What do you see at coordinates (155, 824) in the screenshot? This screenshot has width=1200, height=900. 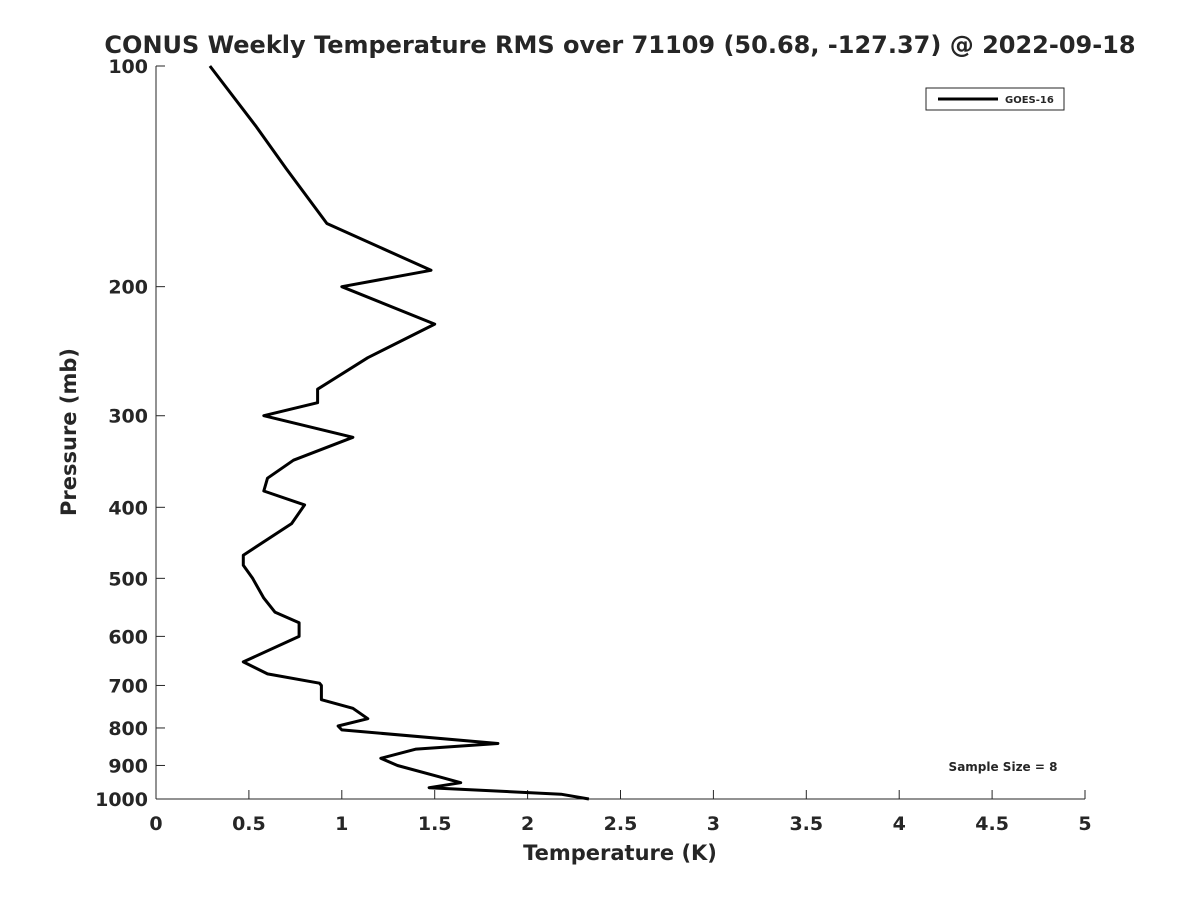 I see `x-tick-label: 0` at bounding box center [155, 824].